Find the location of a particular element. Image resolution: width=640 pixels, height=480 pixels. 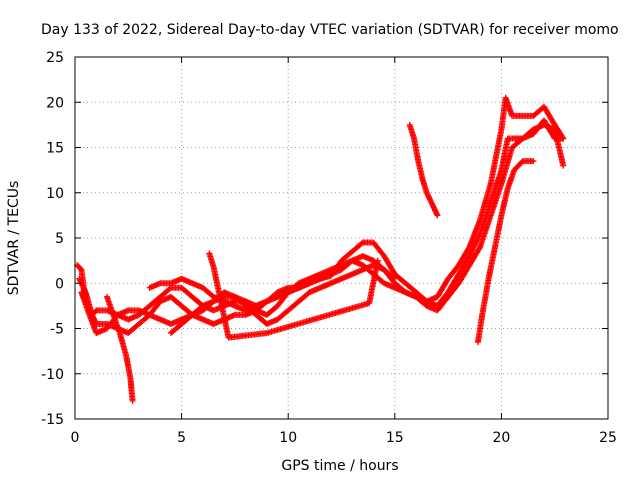

x-tick-label: 10 is located at coordinates (288, 438).